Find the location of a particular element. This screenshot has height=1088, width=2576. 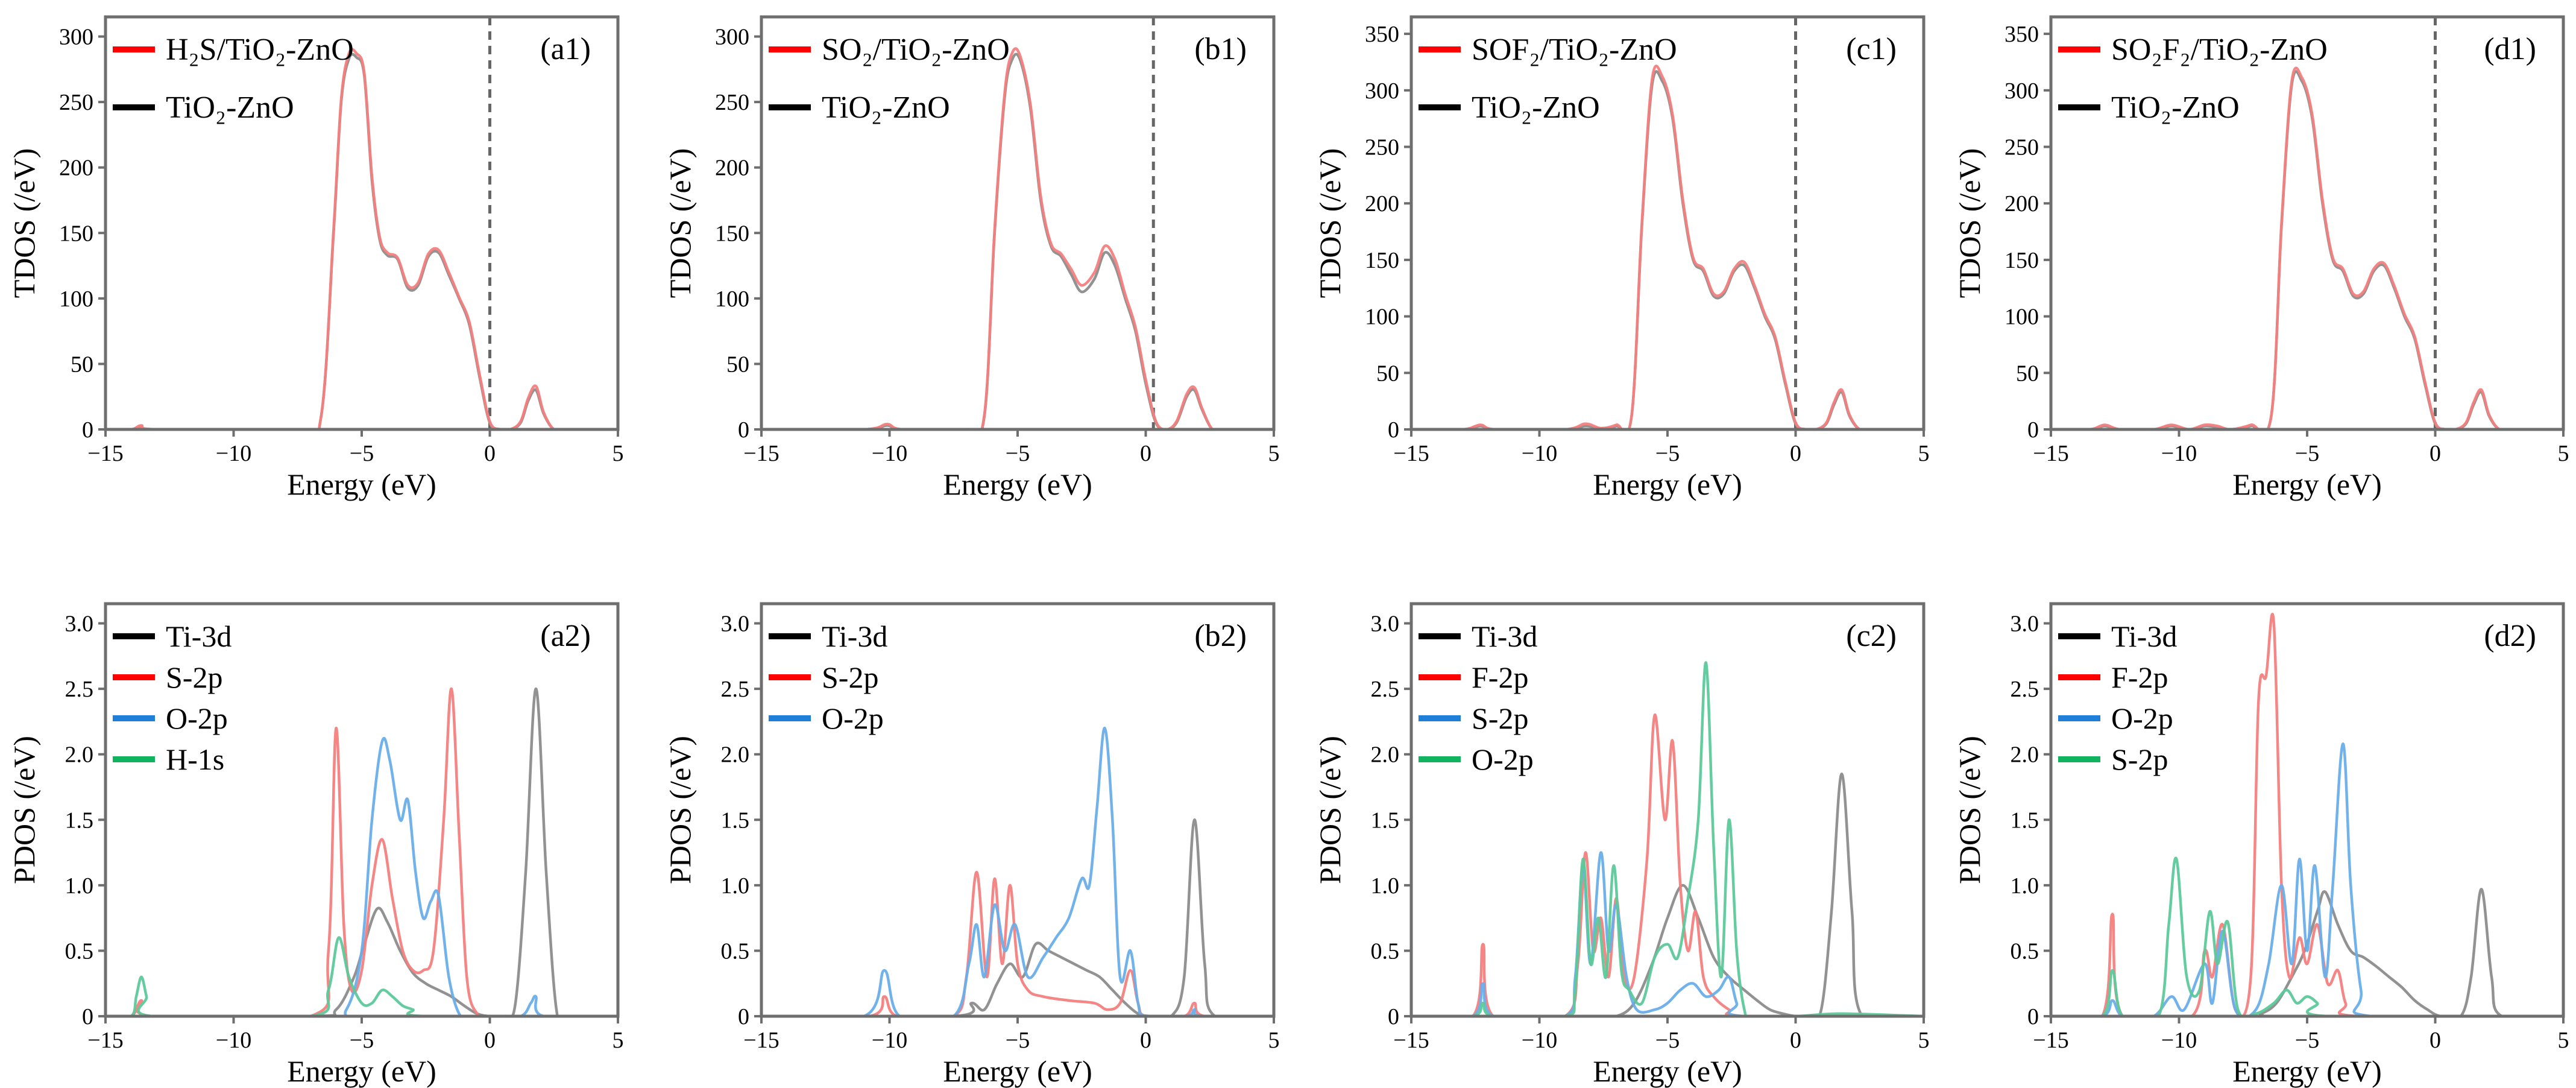

y-tick-label: 200 is located at coordinates (1382, 204).